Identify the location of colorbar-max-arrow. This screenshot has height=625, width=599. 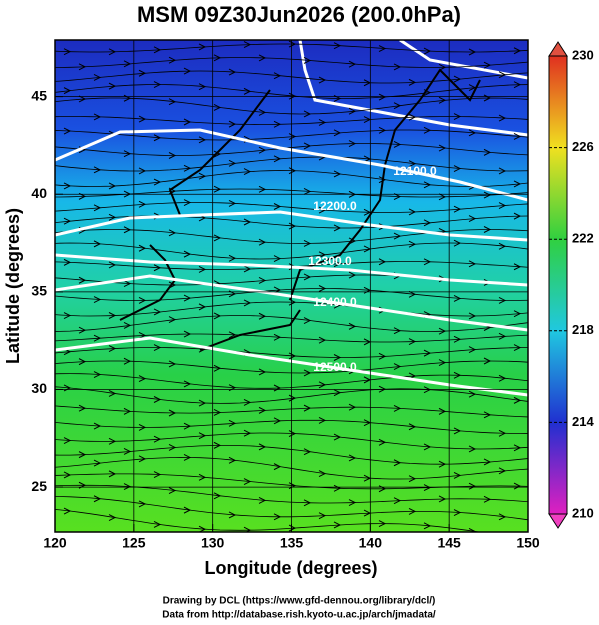
(558, 49).